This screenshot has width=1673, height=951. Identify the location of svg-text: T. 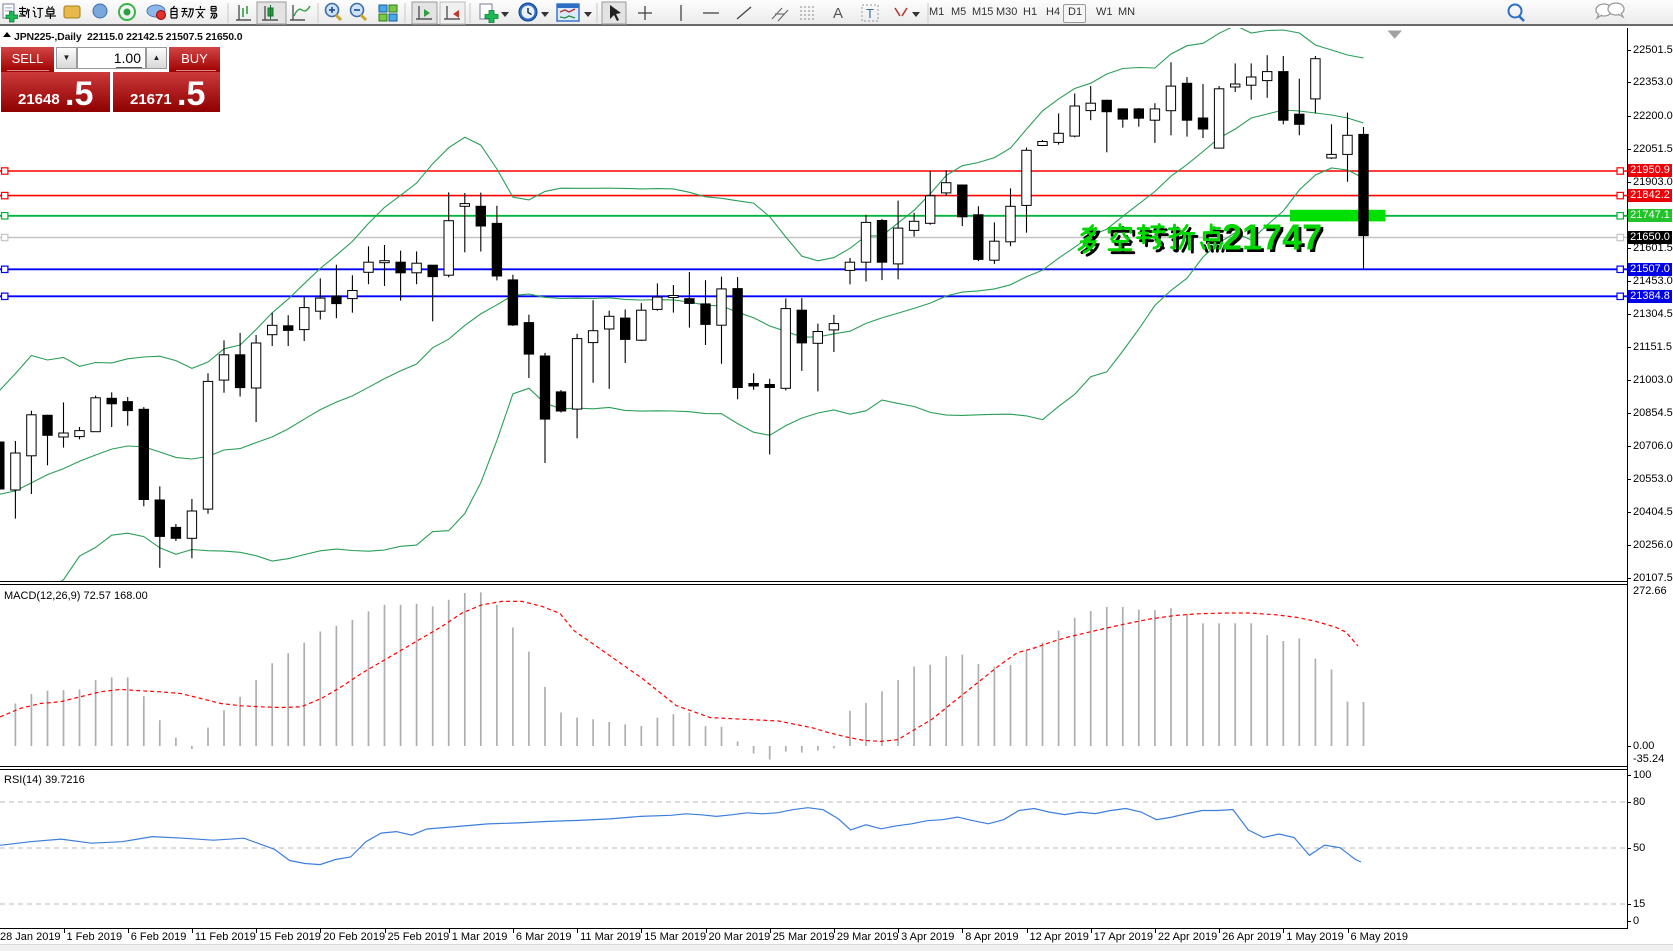
(870, 13).